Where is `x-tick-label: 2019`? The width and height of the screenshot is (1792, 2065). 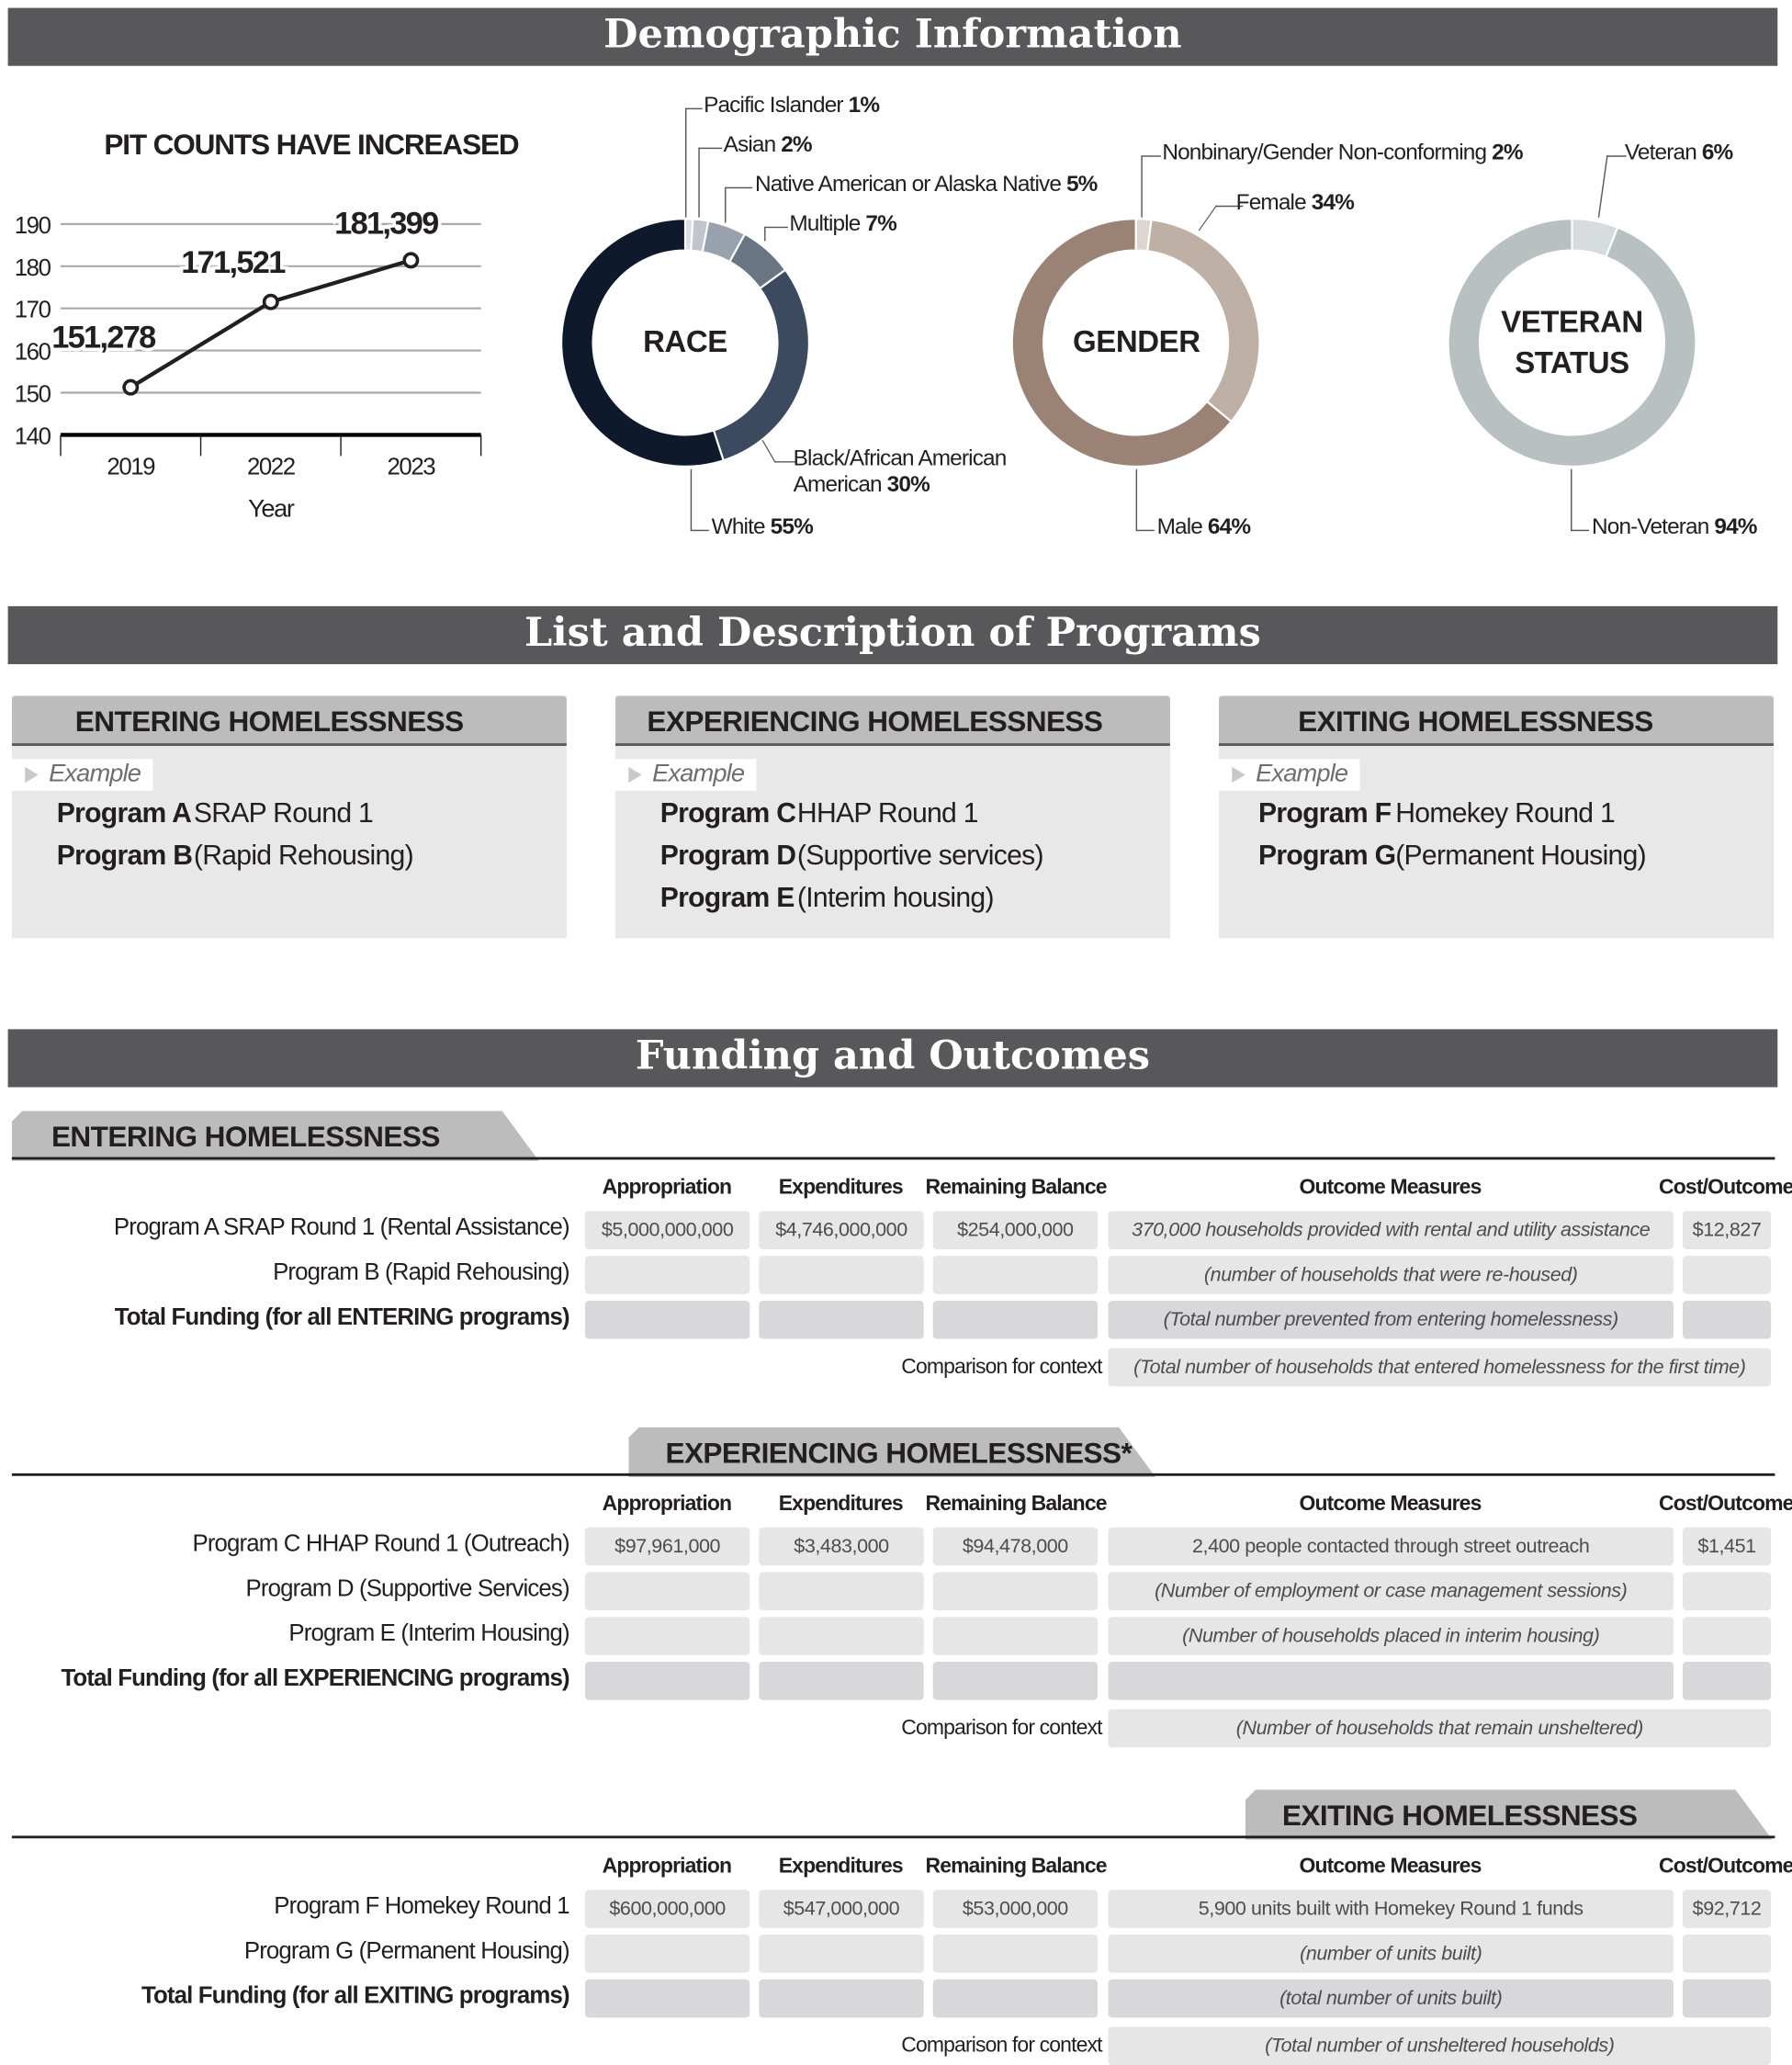
x-tick-label: 2019 is located at coordinates (131, 467).